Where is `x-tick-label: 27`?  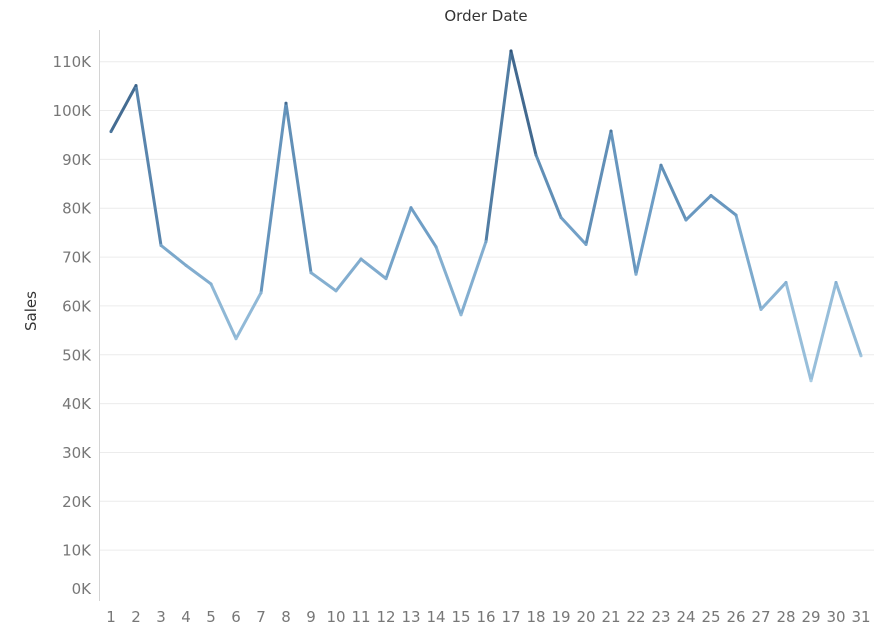 x-tick-label: 27 is located at coordinates (760, 617).